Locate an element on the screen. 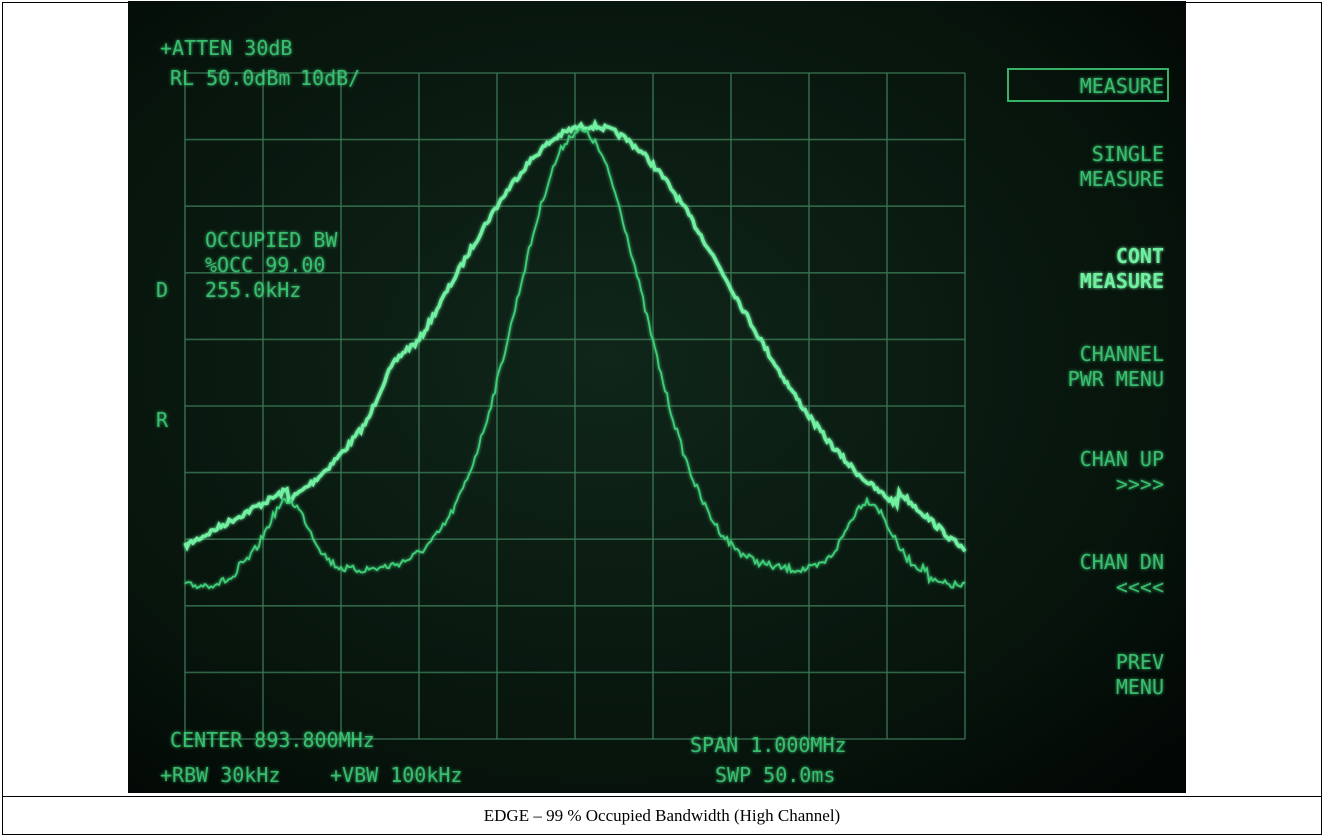  softkey-label: >>>> is located at coordinates (1140, 484).